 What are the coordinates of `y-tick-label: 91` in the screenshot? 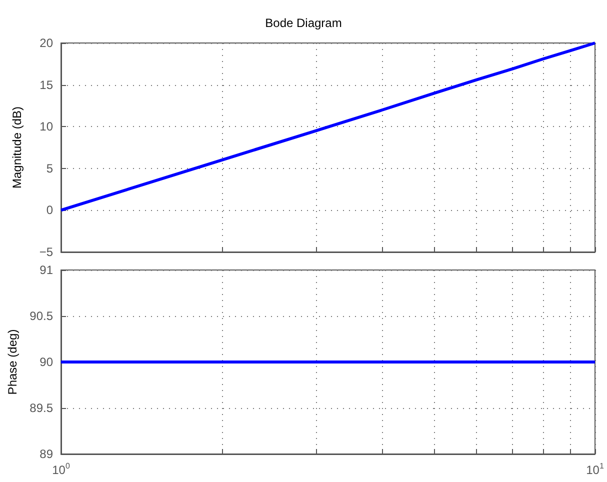 It's located at (47, 270).